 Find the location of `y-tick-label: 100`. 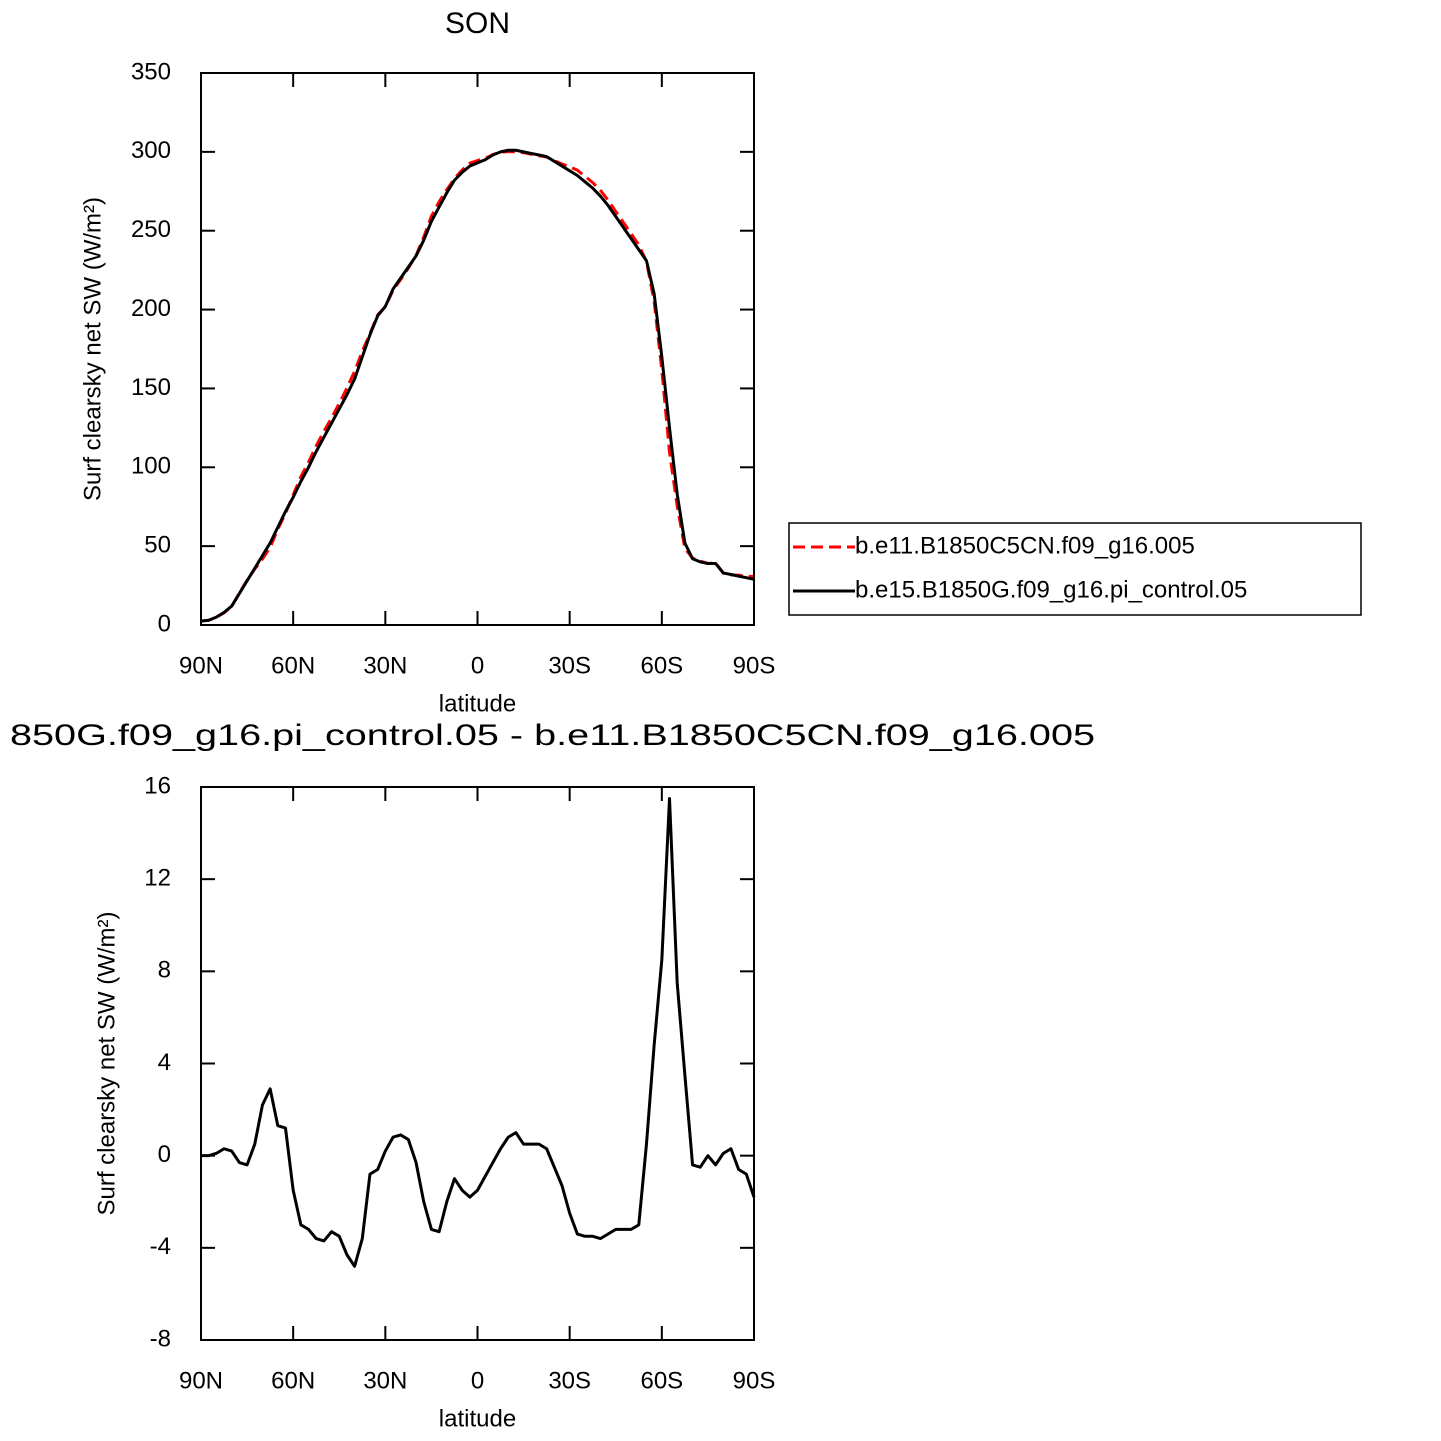

y-tick-label: 100 is located at coordinates (151, 466).